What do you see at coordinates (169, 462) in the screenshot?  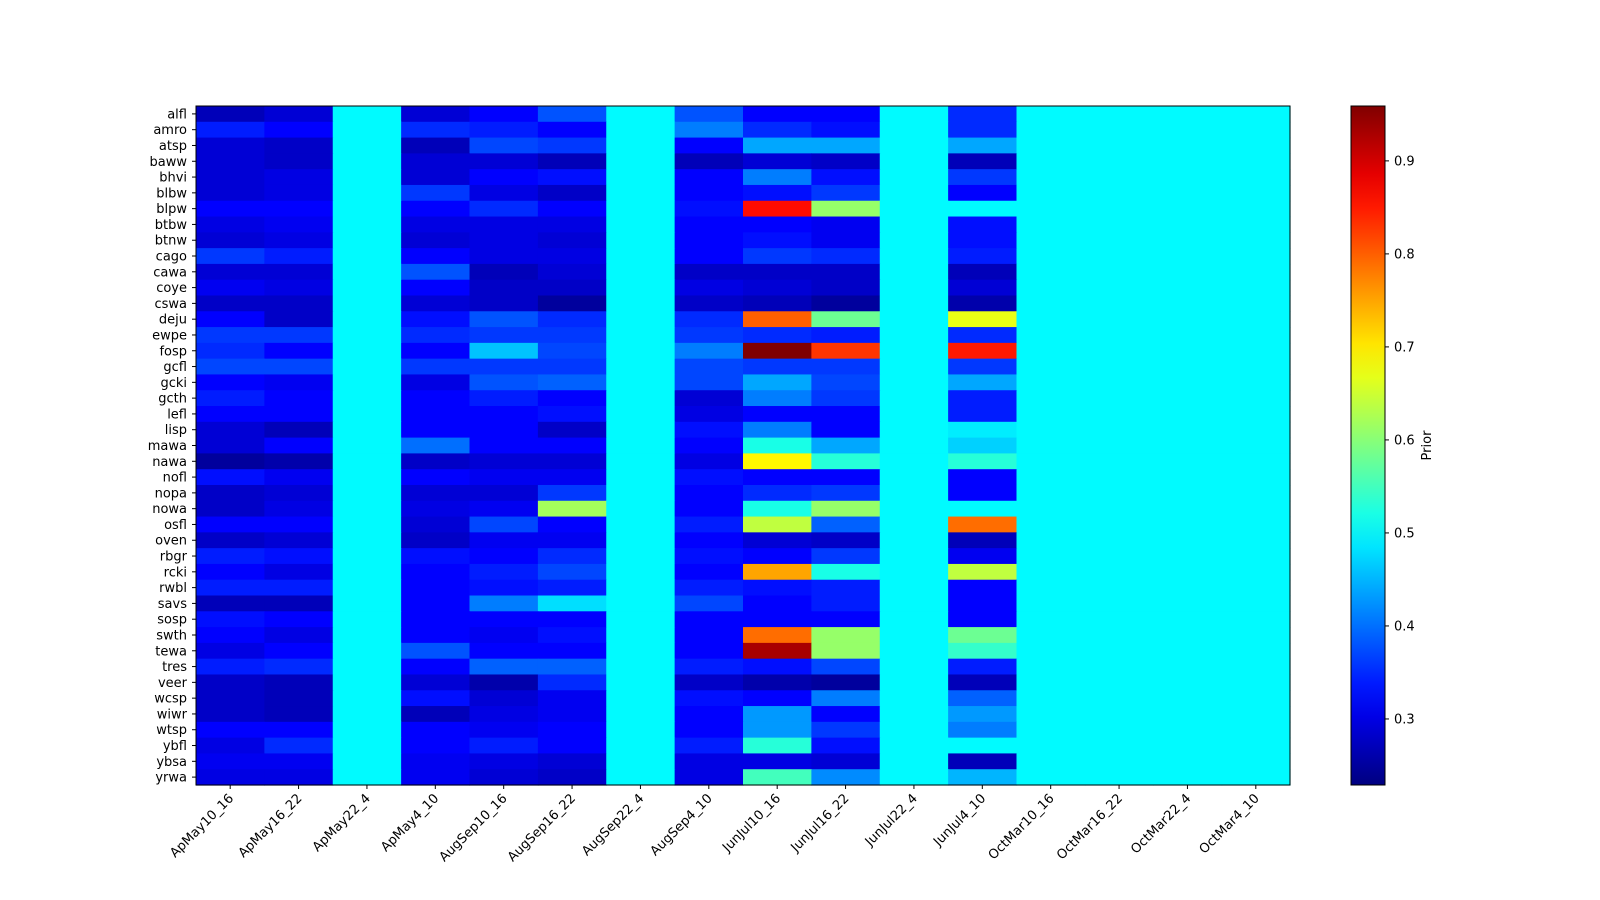 I see `y-tick-label: nawa` at bounding box center [169, 462].